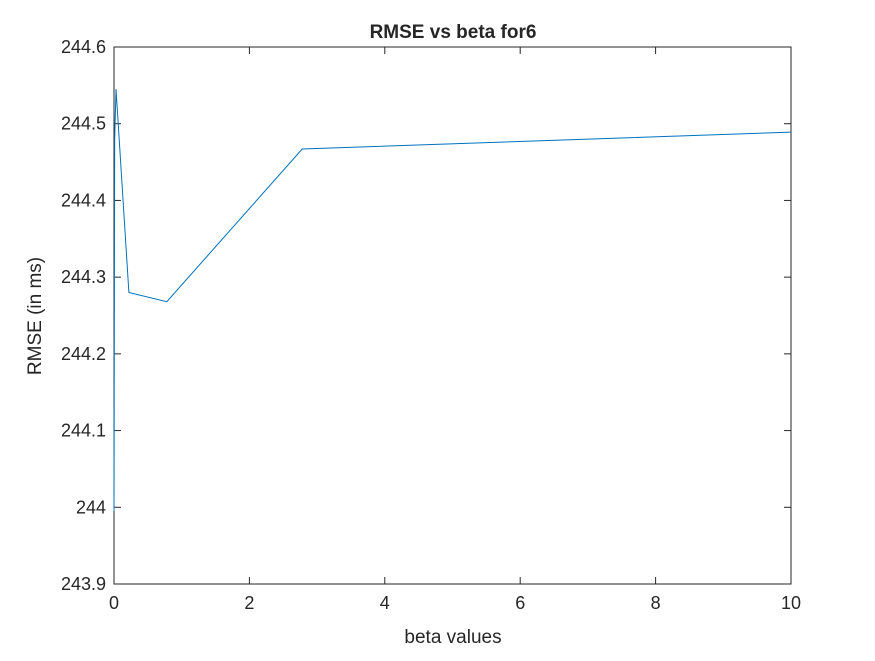 This screenshot has width=875, height=661. What do you see at coordinates (452, 637) in the screenshot?
I see `x-axis-label: beta values` at bounding box center [452, 637].